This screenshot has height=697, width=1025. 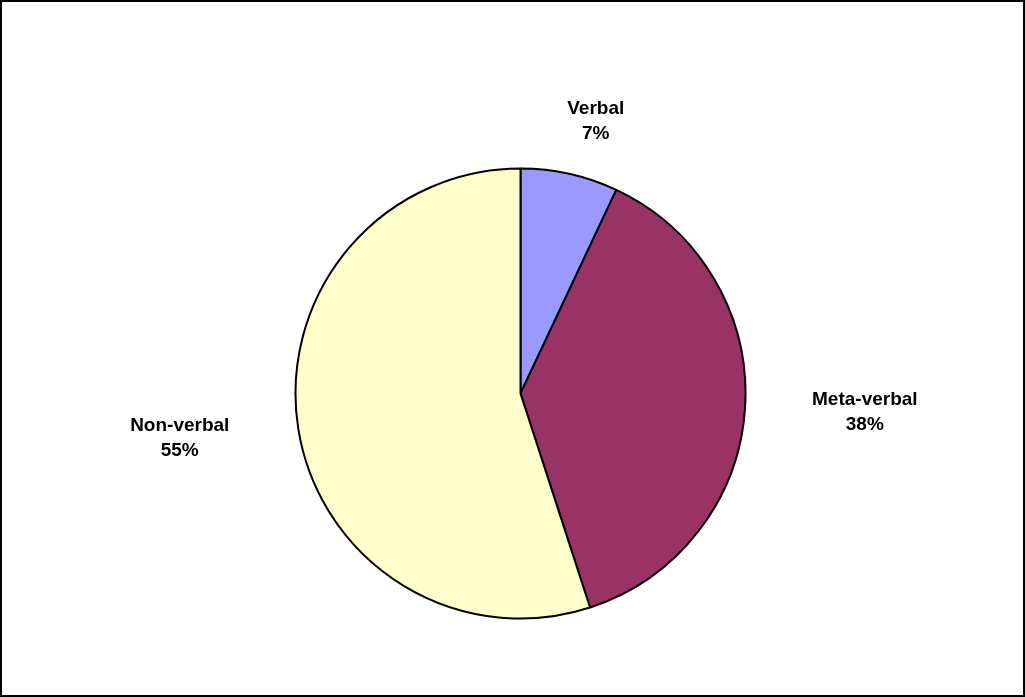 I want to click on data-label: 7%, so click(x=596, y=133).